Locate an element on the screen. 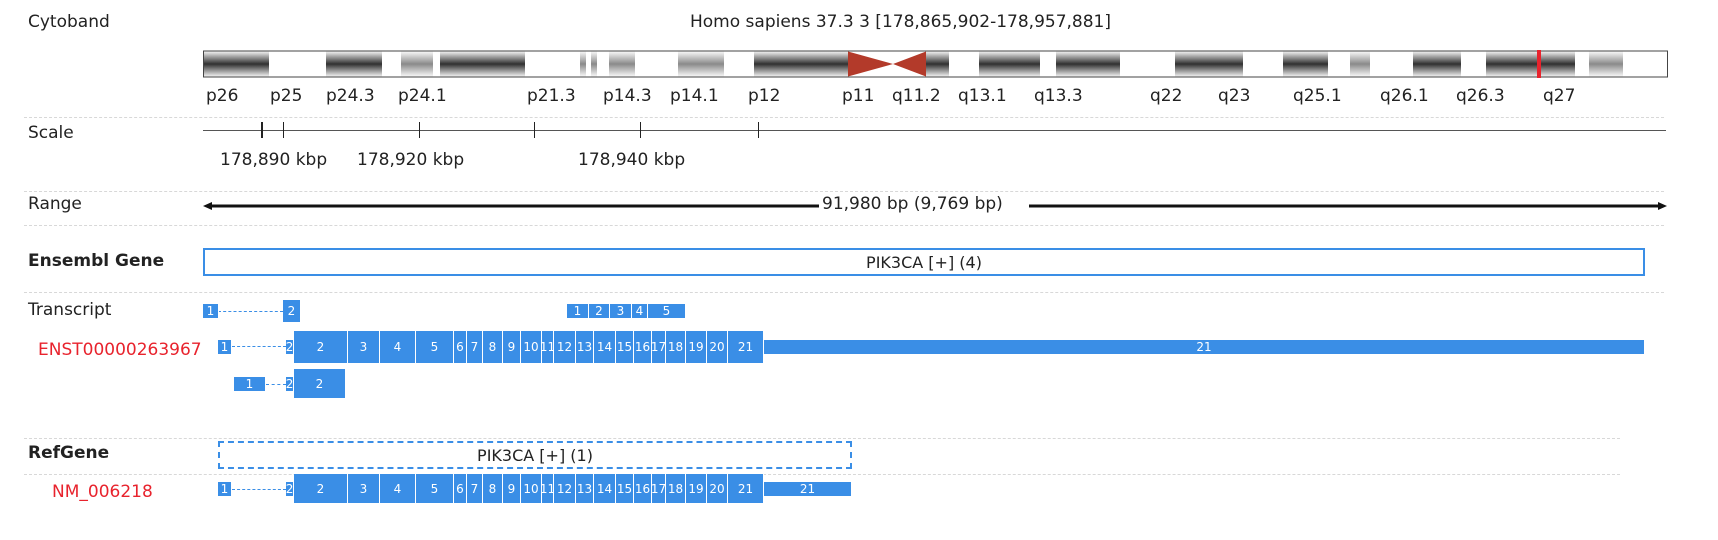 This screenshot has height=540, width=1718. centromere-p is located at coordinates (870, 64).